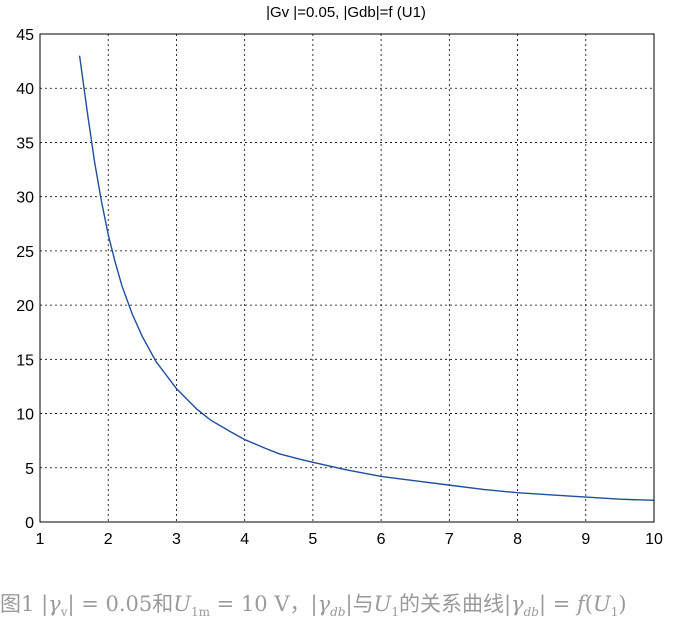 This screenshot has height=625, width=680. I want to click on y-tick-label: 20, so click(25, 306).